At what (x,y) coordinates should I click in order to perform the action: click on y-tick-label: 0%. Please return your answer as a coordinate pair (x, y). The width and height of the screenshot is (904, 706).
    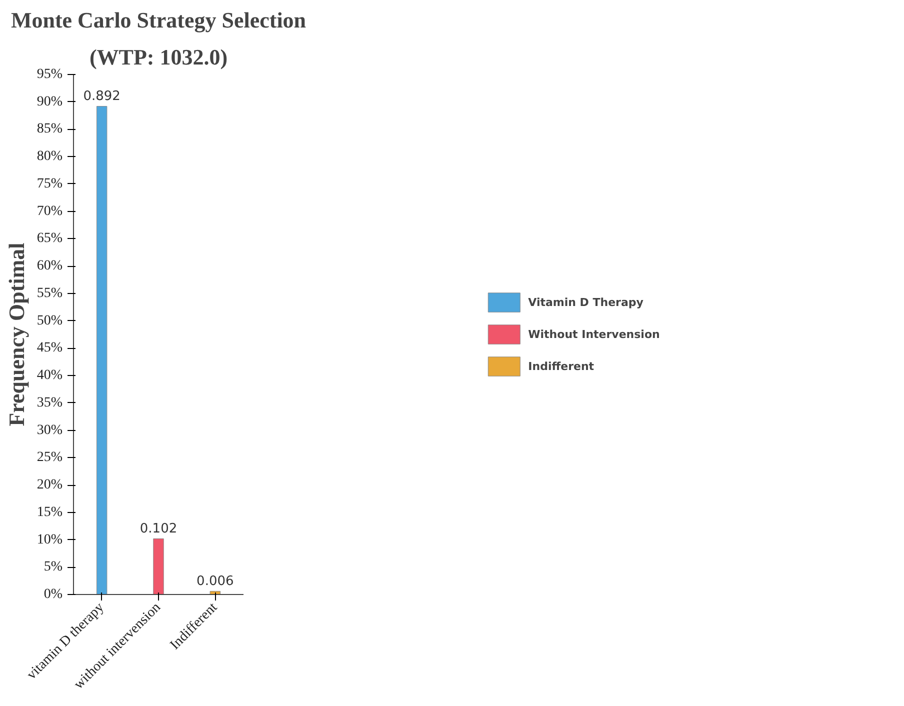
    Looking at the image, I should click on (53, 594).